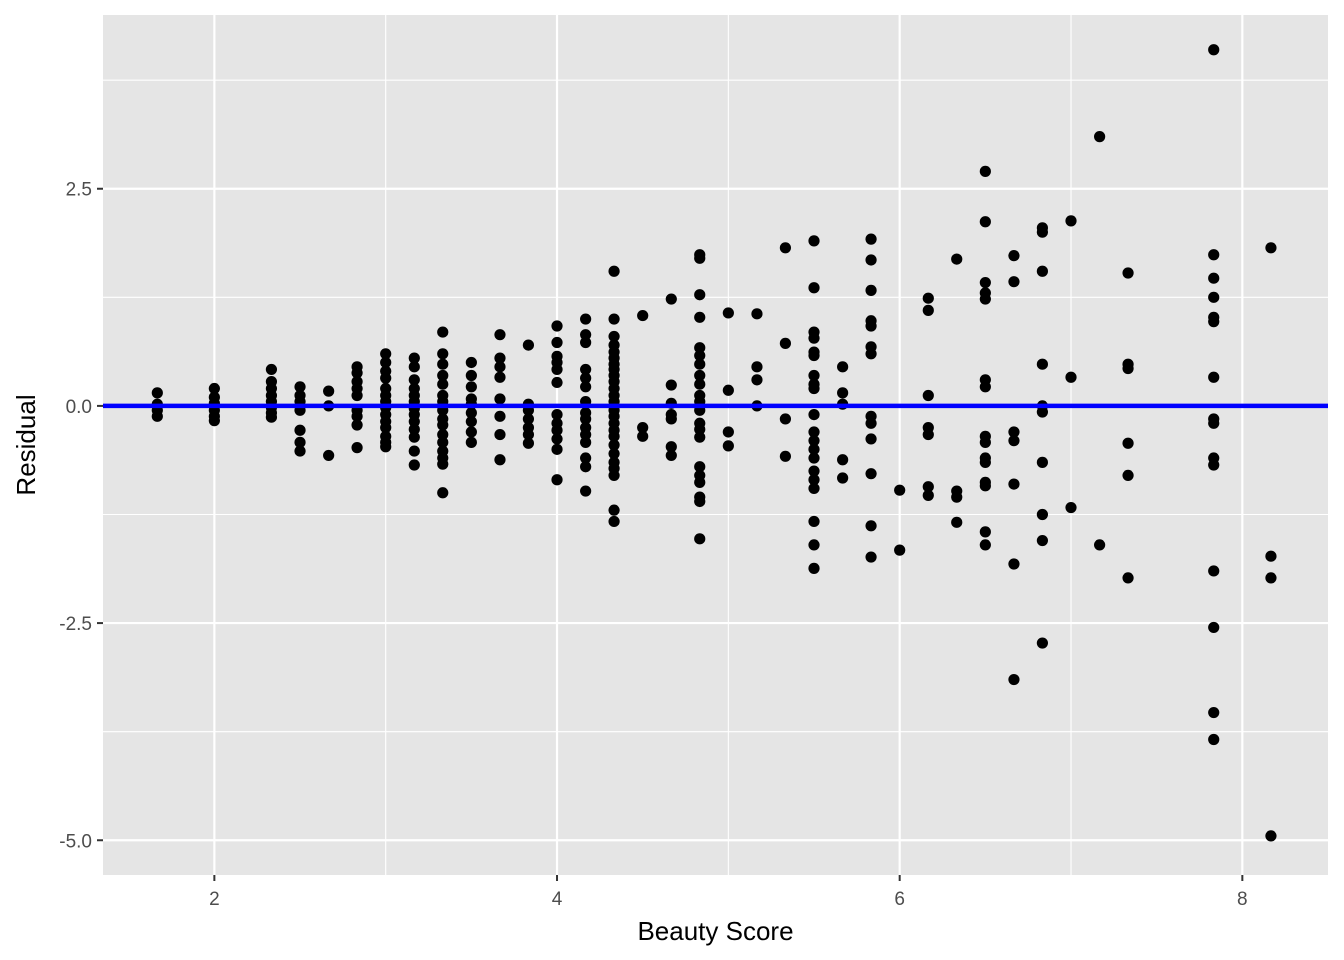  Describe the element at coordinates (75, 841) in the screenshot. I see `y-tick-label: -5.0` at that location.